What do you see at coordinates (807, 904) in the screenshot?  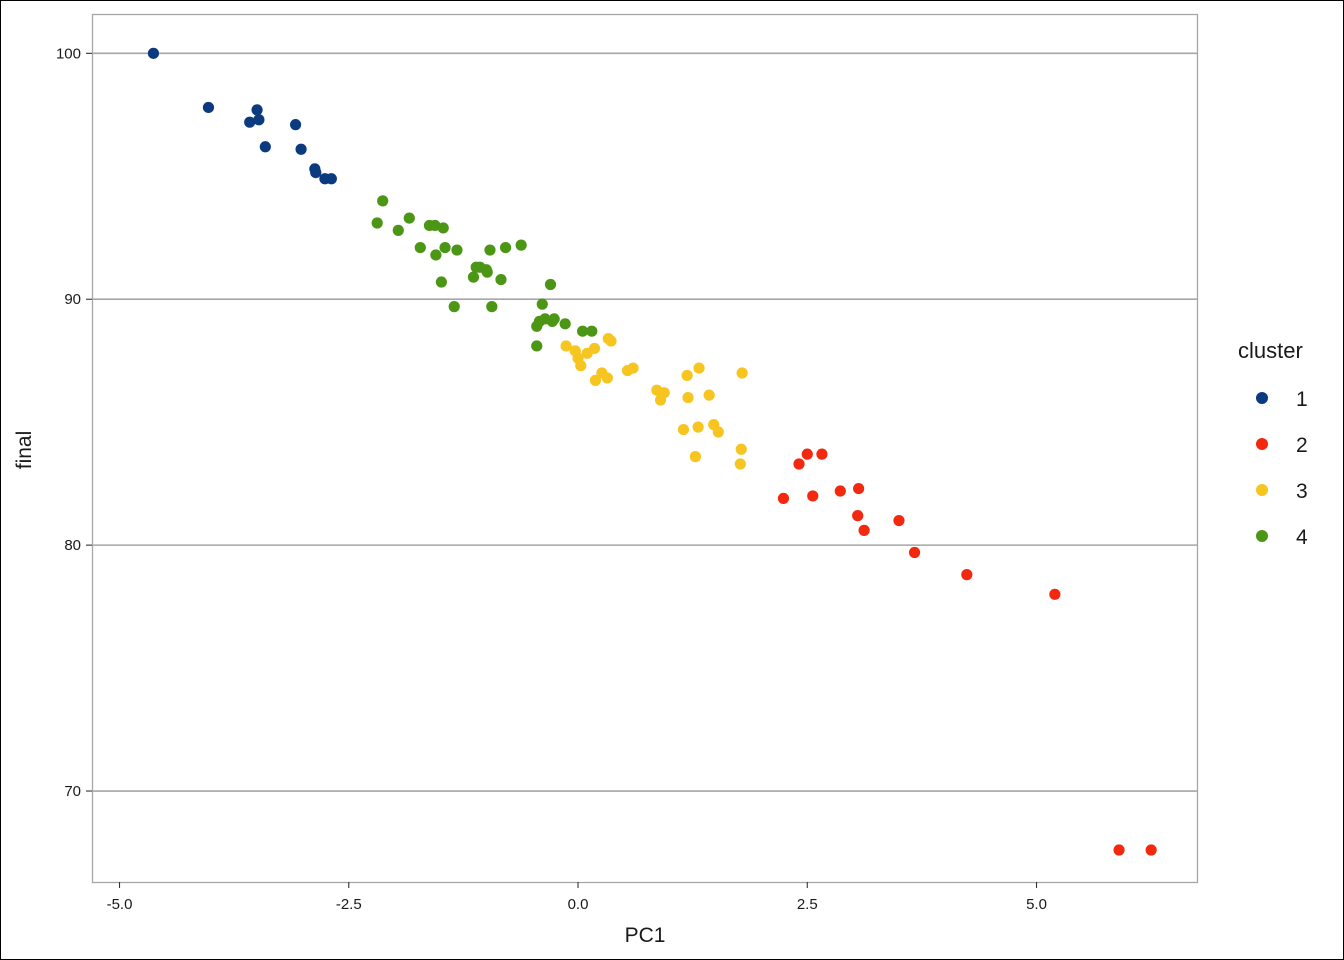 I see `x-tick-label: 2.5` at bounding box center [807, 904].